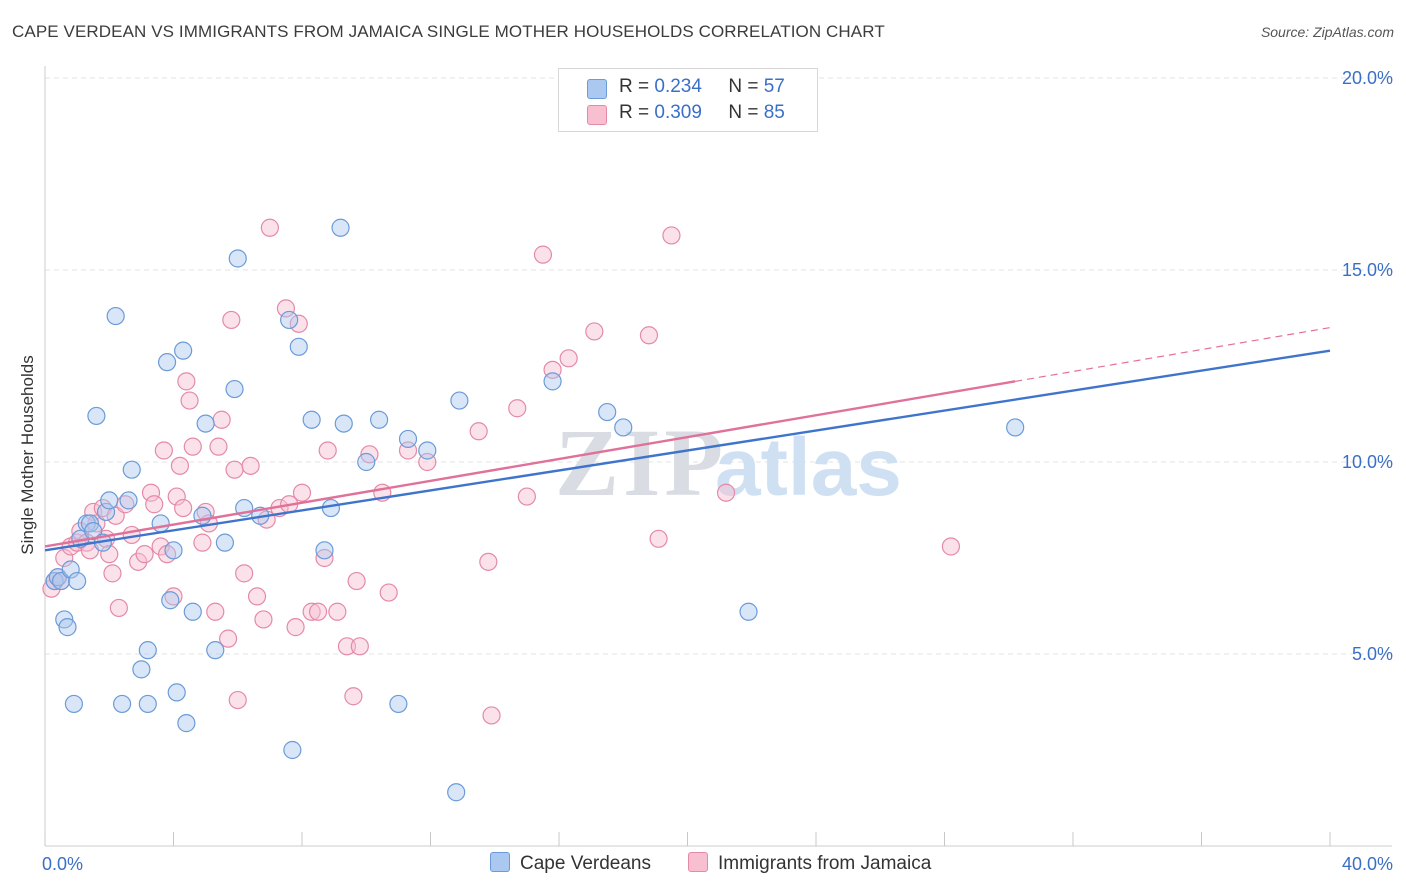 The width and height of the screenshot is (1406, 892). Describe the element at coordinates (27, 455) in the screenshot. I see `y-axis-label: Single Mother Households` at that location.